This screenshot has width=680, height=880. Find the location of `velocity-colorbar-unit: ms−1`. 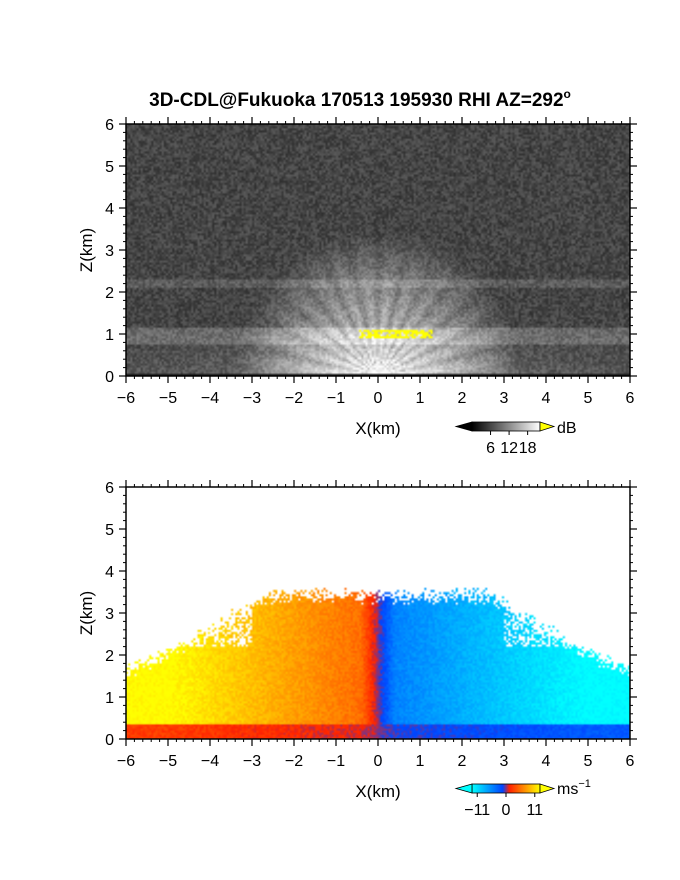

velocity-colorbar-unit: ms−1 is located at coordinates (574, 788).